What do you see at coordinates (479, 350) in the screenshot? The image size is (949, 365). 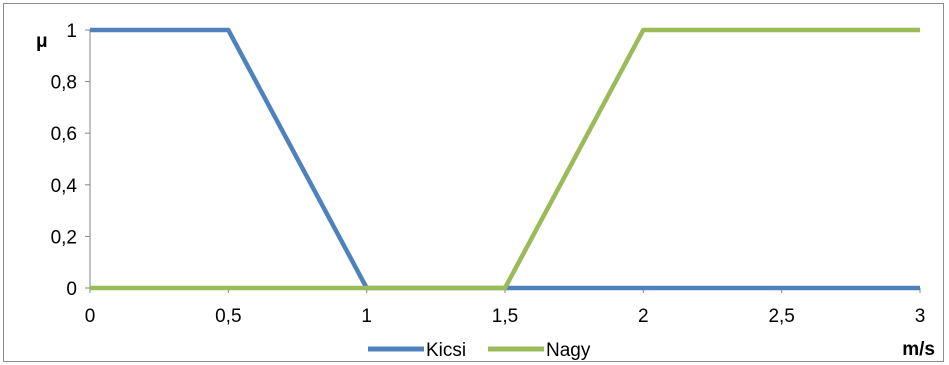 I see `legend: Kicsi Nagy` at bounding box center [479, 350].